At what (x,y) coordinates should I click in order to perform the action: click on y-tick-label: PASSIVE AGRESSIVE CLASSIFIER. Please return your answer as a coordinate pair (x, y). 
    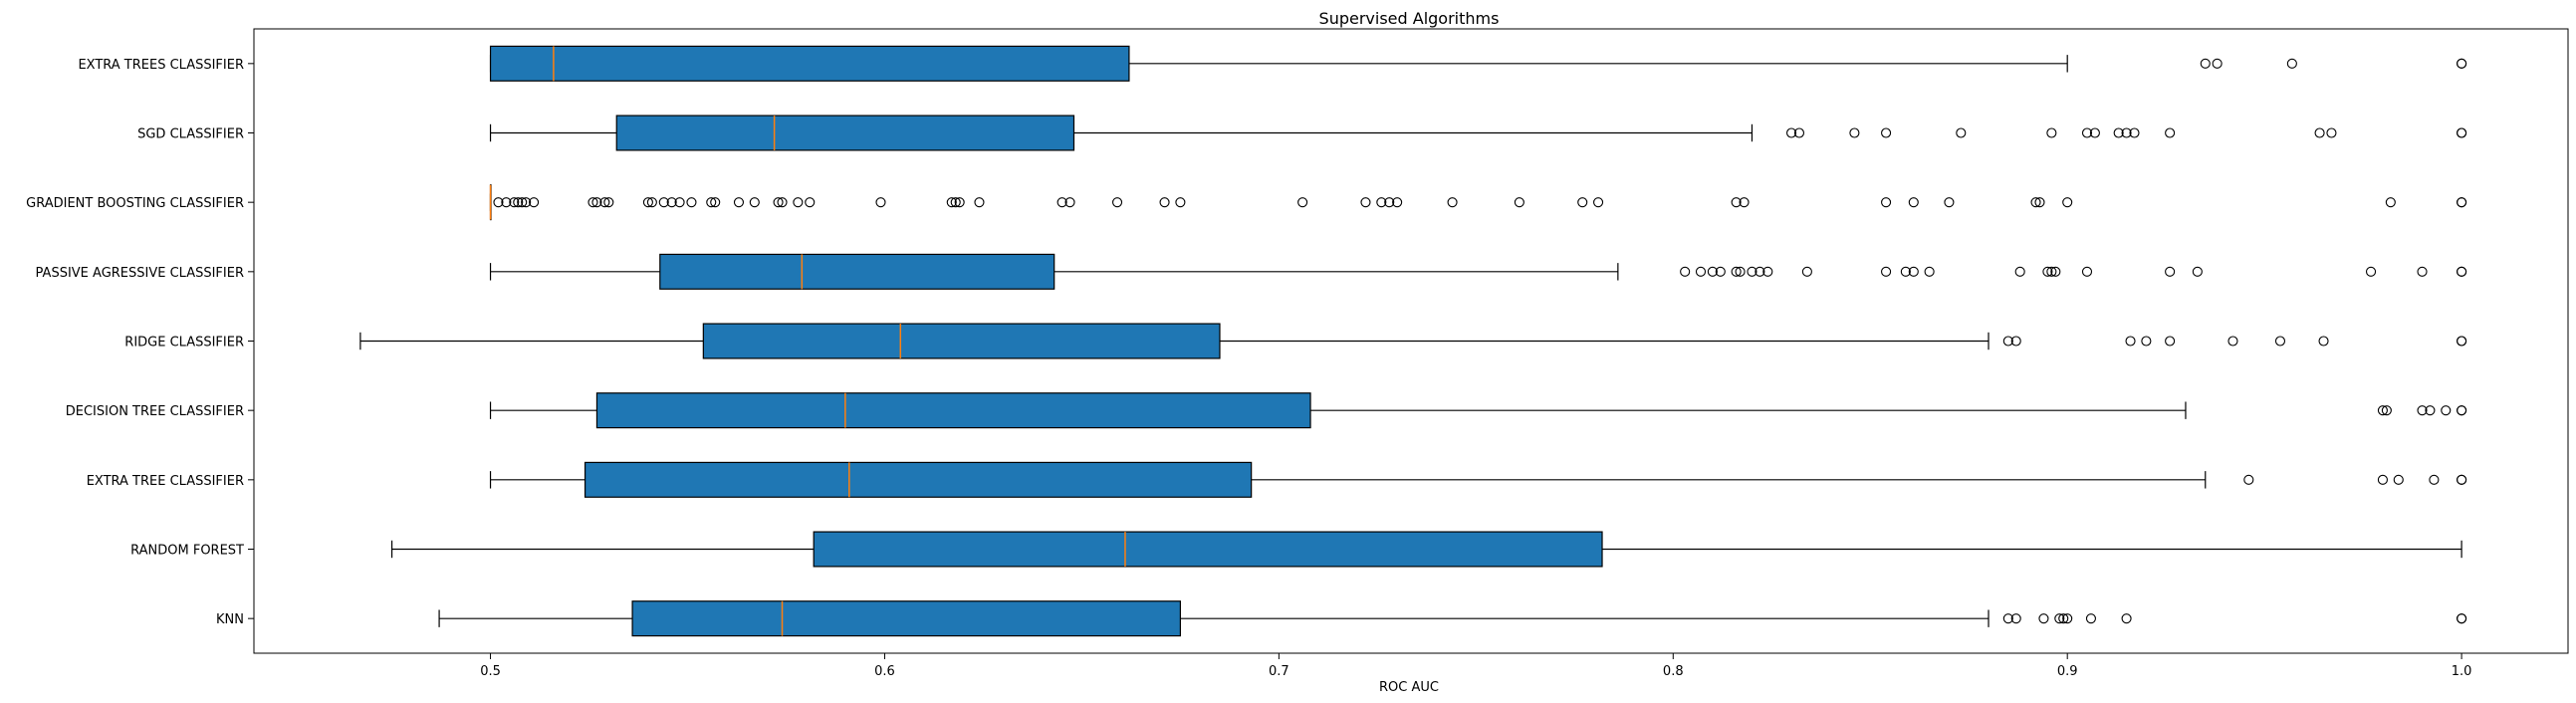
    Looking at the image, I should click on (140, 273).